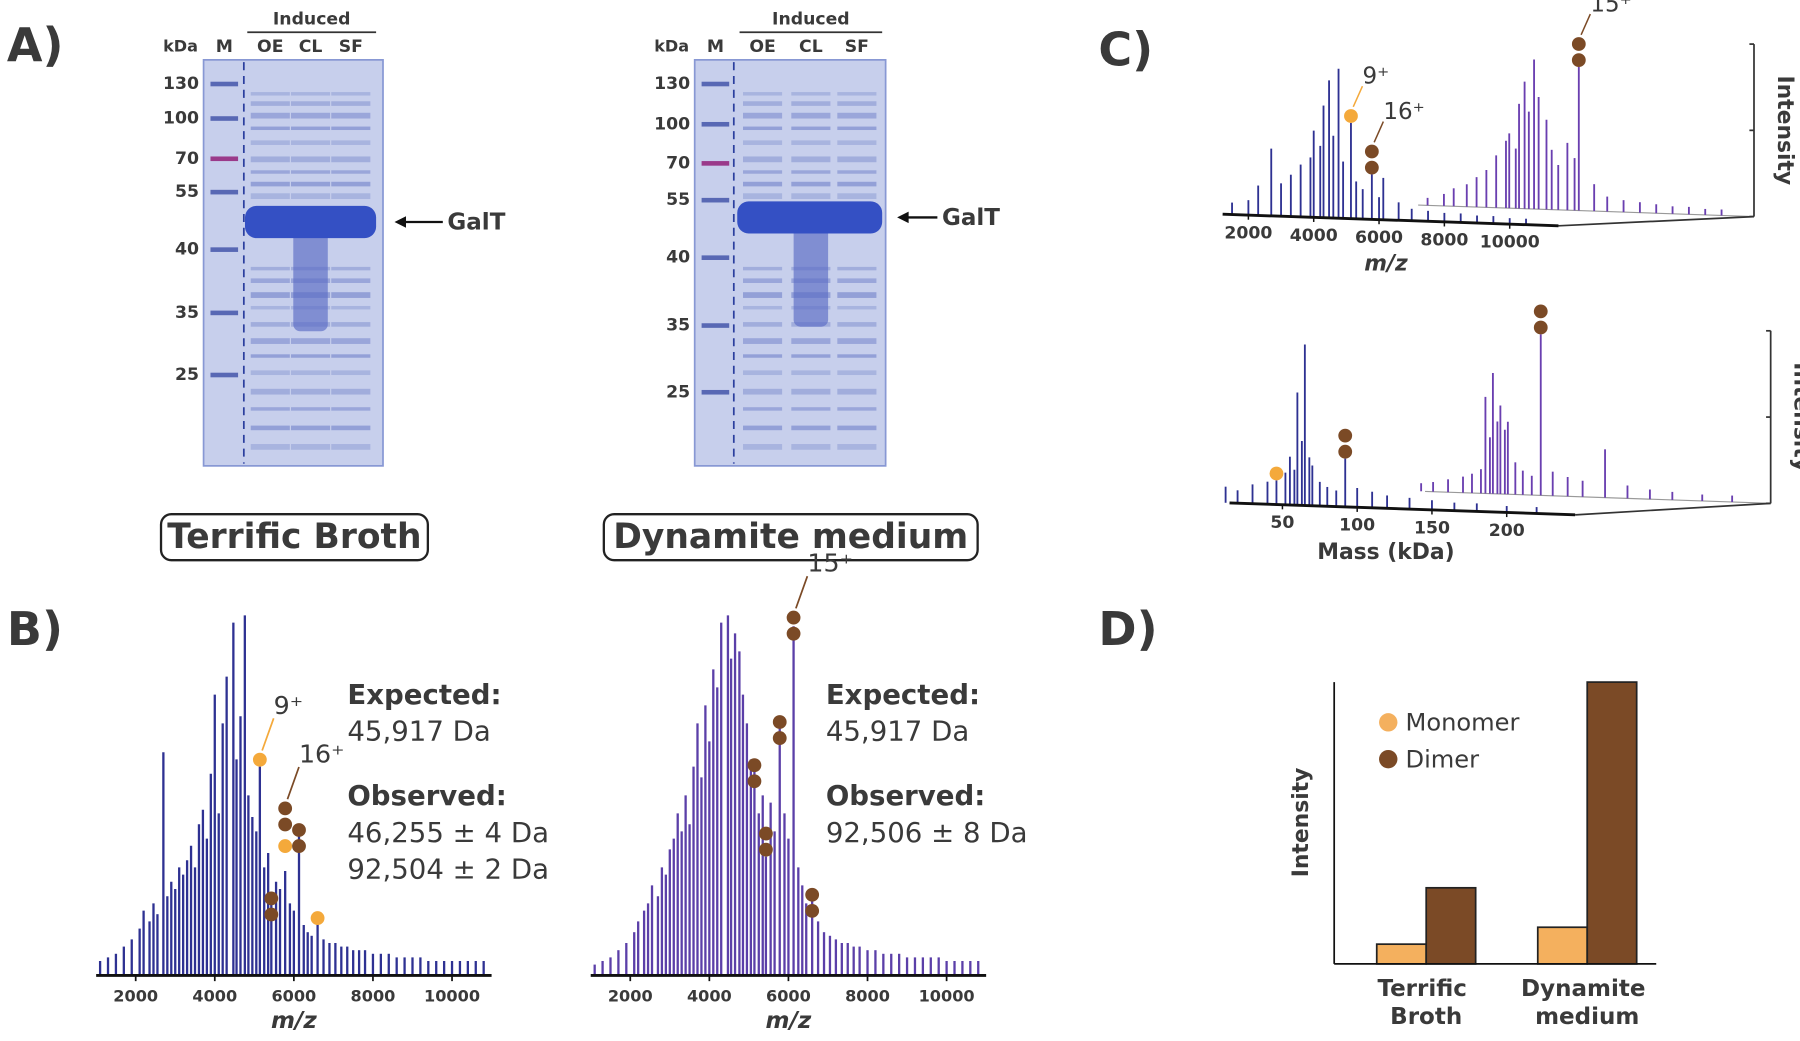 The image size is (1800, 1041). Describe the element at coordinates (905, 795) in the screenshot. I see `observed-label: Observed:` at that location.